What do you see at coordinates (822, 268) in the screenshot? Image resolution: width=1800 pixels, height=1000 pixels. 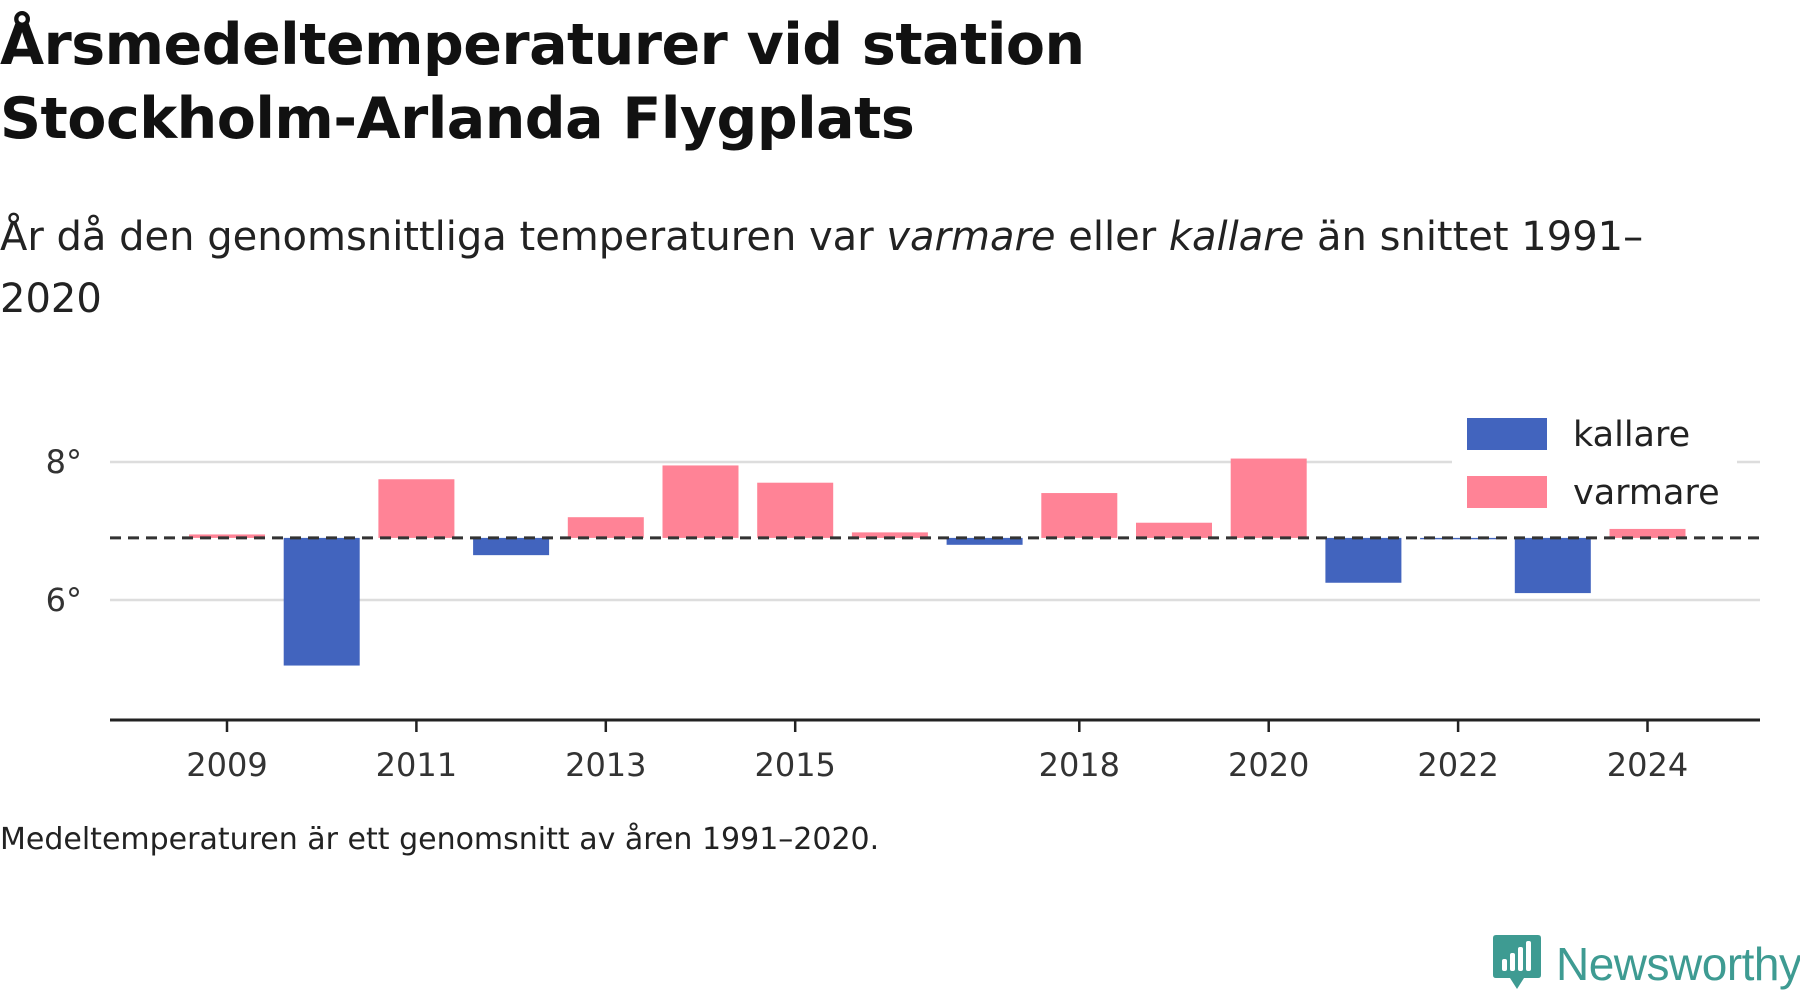 I see `subtitle-part3: än snittet 1991–2020` at bounding box center [822, 268].